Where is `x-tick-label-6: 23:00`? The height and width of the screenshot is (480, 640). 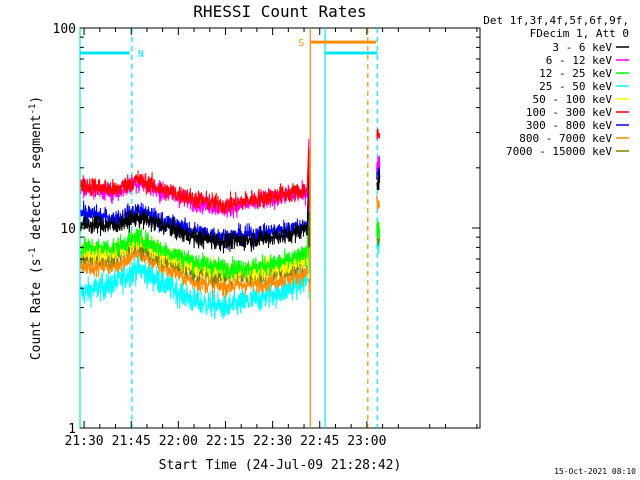 x-tick-label-6: 23:00 is located at coordinates (366, 441).